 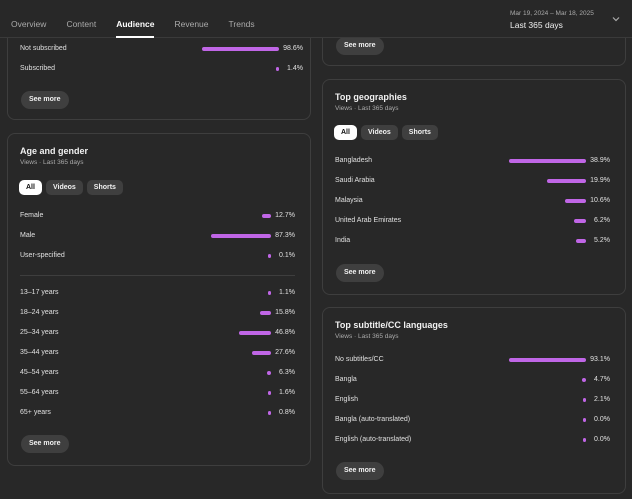 I want to click on list-item: Bangla (auto-translated) 0.0%, so click(x=472, y=420).